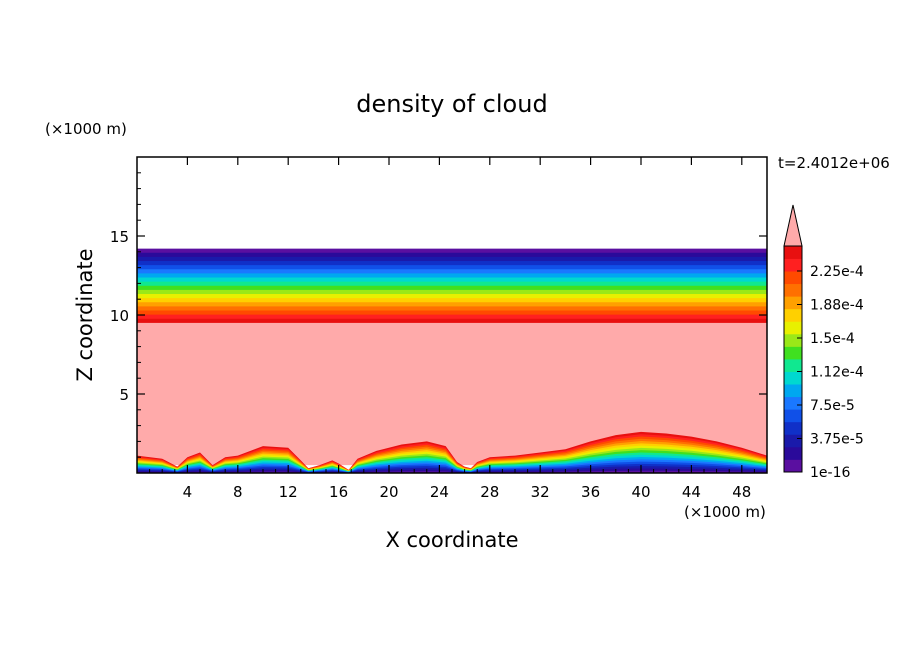 This screenshot has height=654, width=904. What do you see at coordinates (238, 492) in the screenshot?
I see `x-tick-label: 8` at bounding box center [238, 492].